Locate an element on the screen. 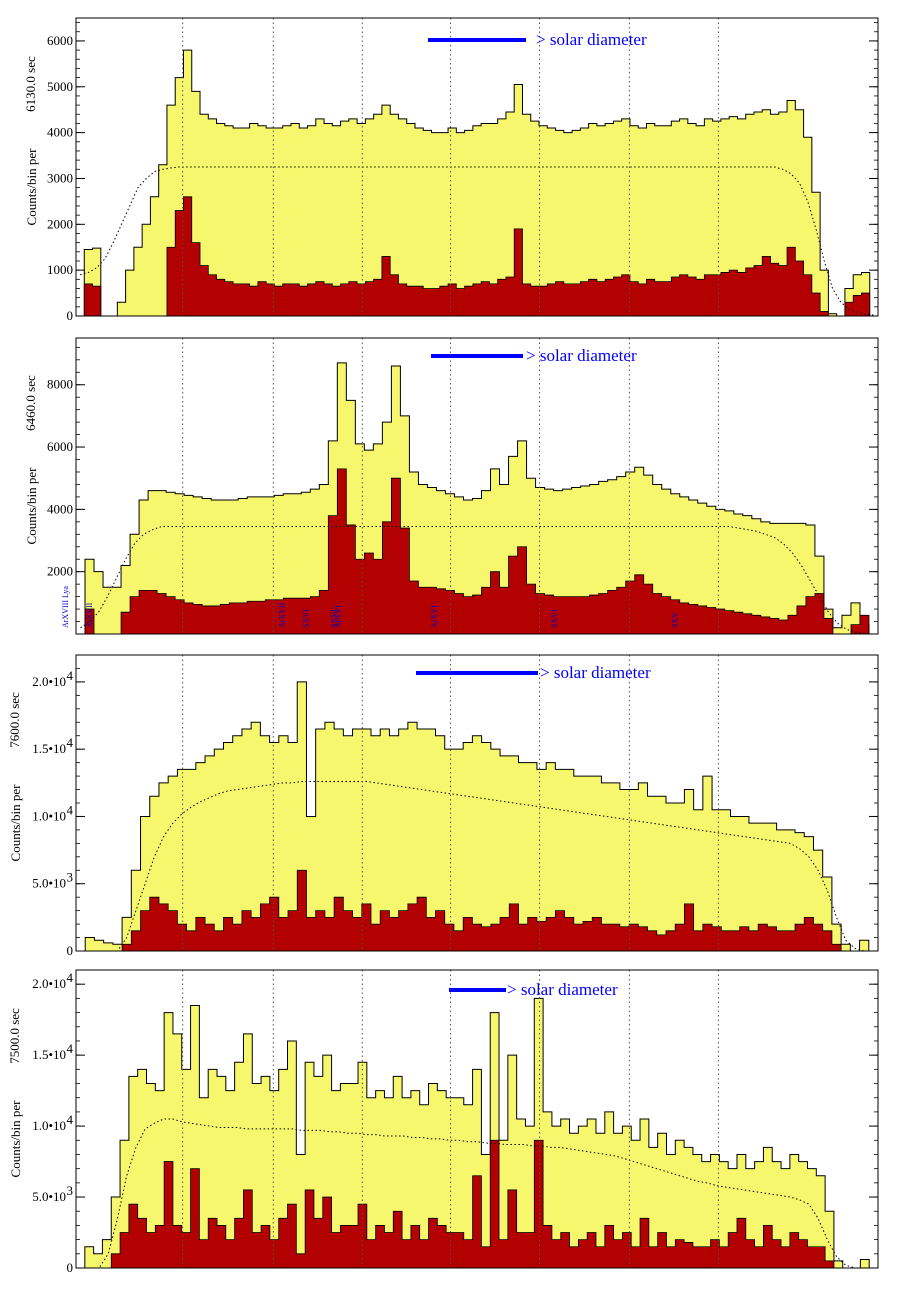  y-tick-label: 8000 is located at coordinates (60, 384).